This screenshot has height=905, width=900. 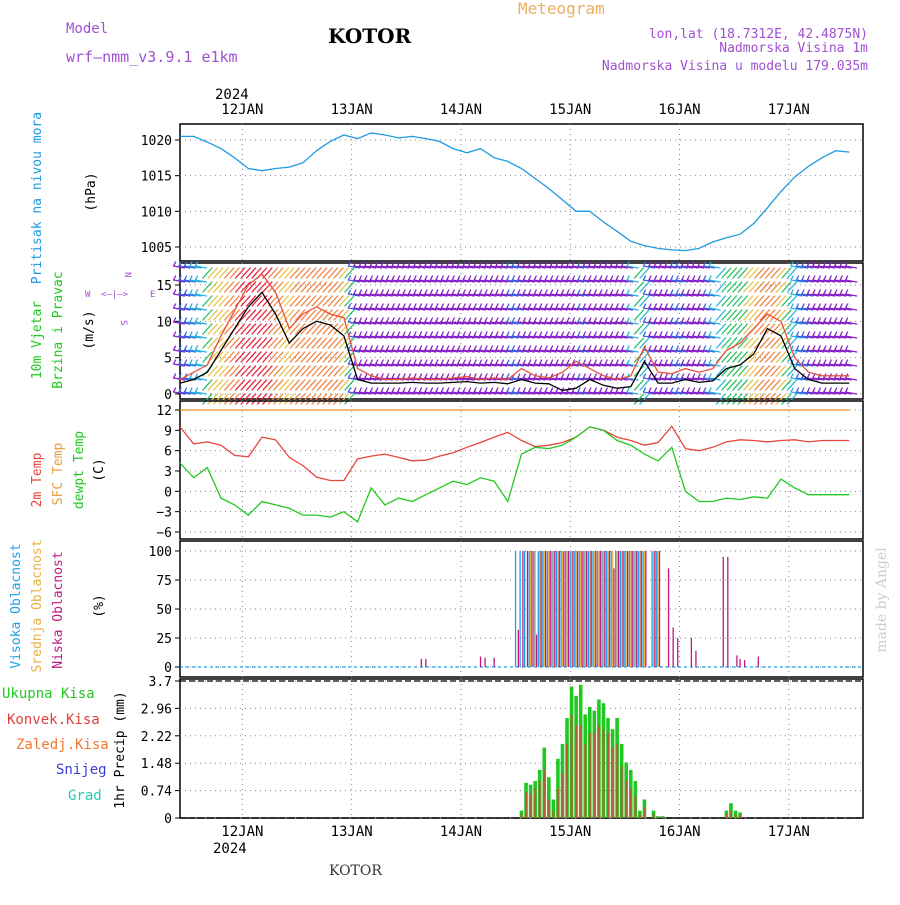 What do you see at coordinates (825, 306) in the screenshot?
I see `wind-barb-tick-1957` at bounding box center [825, 306].